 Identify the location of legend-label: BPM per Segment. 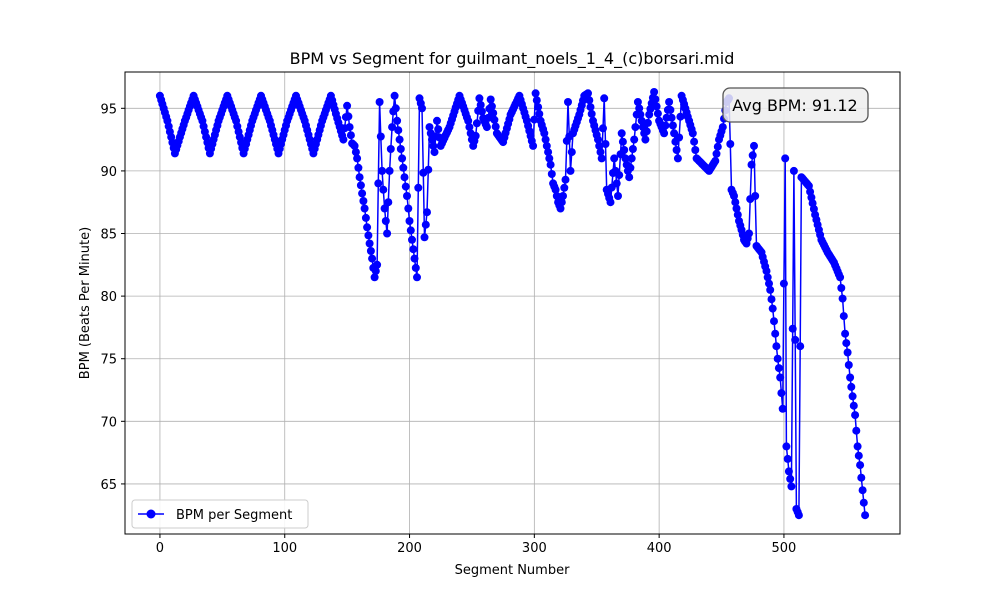
(234, 515).